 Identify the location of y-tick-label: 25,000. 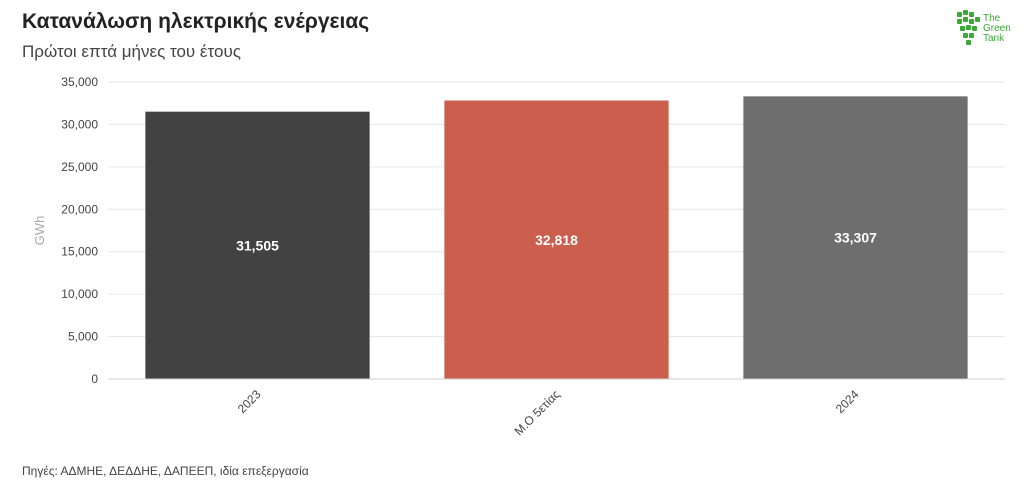
(79, 167).